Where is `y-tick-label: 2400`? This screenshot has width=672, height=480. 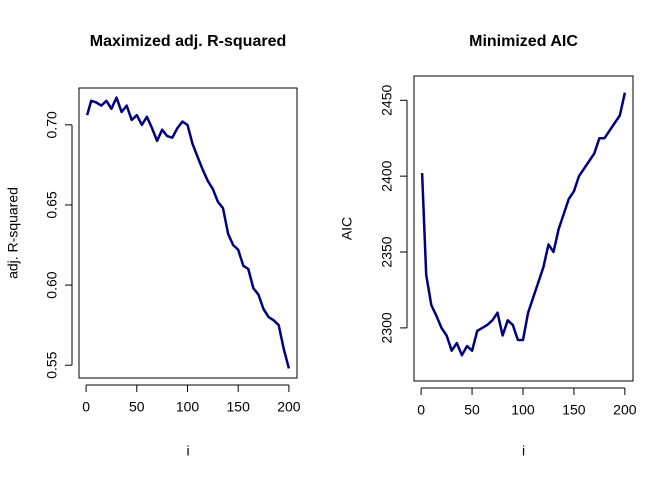
y-tick-label: 2400 is located at coordinates (387, 175).